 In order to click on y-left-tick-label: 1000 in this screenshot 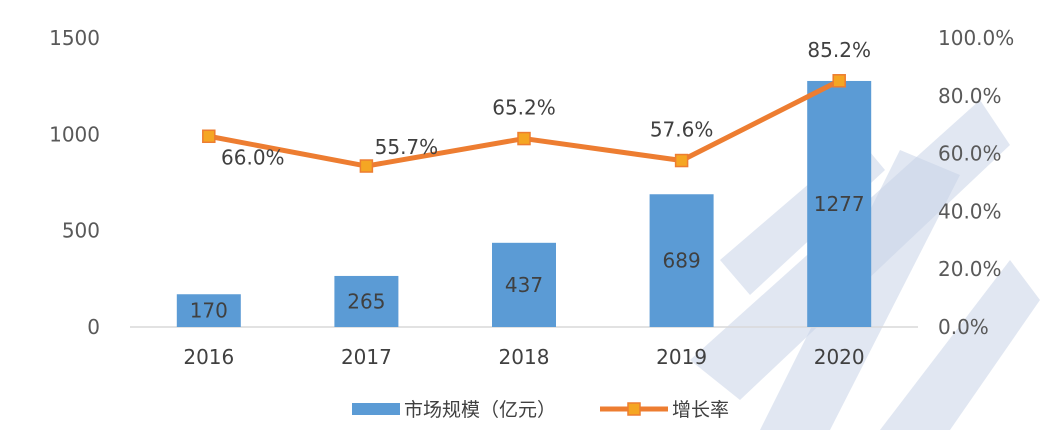, I will do `click(74, 134)`.